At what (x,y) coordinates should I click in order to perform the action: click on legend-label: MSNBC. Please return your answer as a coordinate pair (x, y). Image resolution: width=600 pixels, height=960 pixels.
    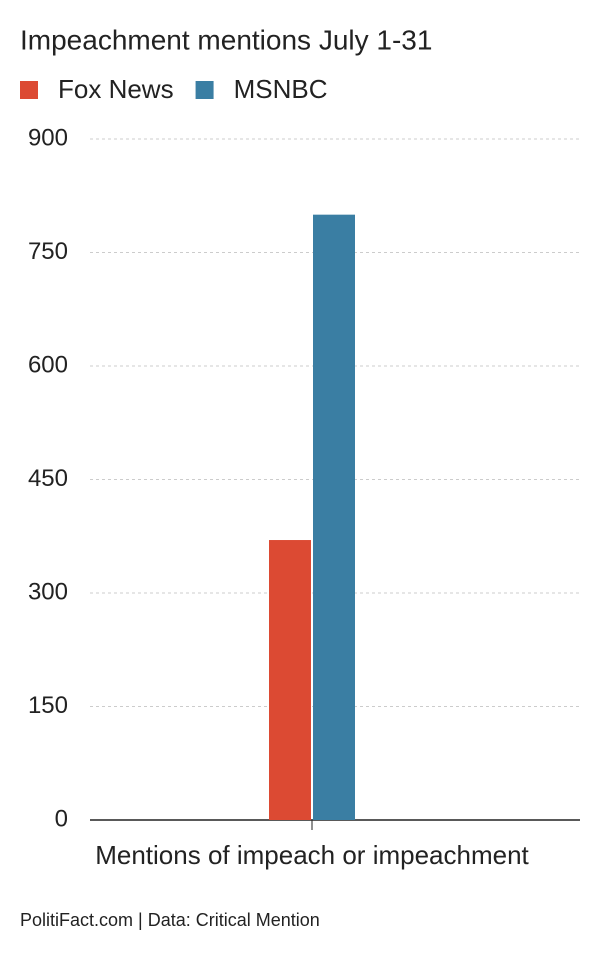
    Looking at the image, I should click on (281, 89).